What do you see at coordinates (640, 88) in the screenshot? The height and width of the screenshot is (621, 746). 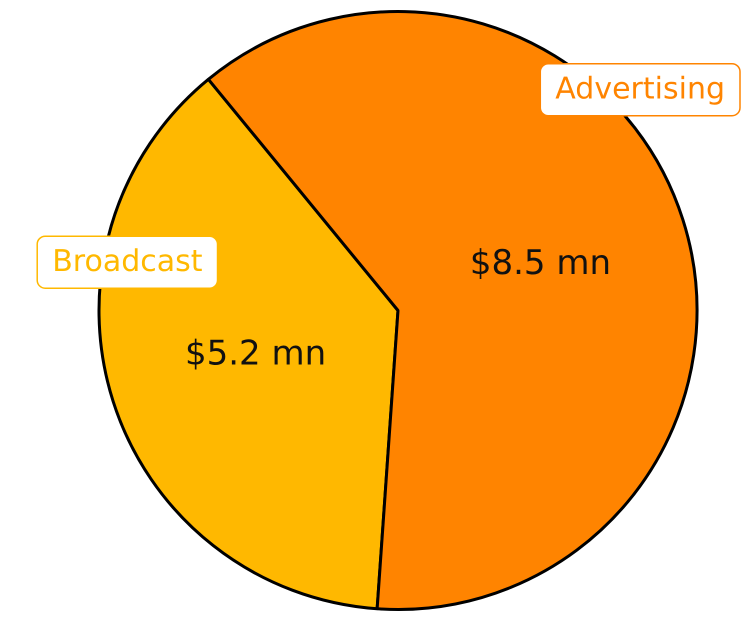 I see `slice-label: Advertising` at bounding box center [640, 88].